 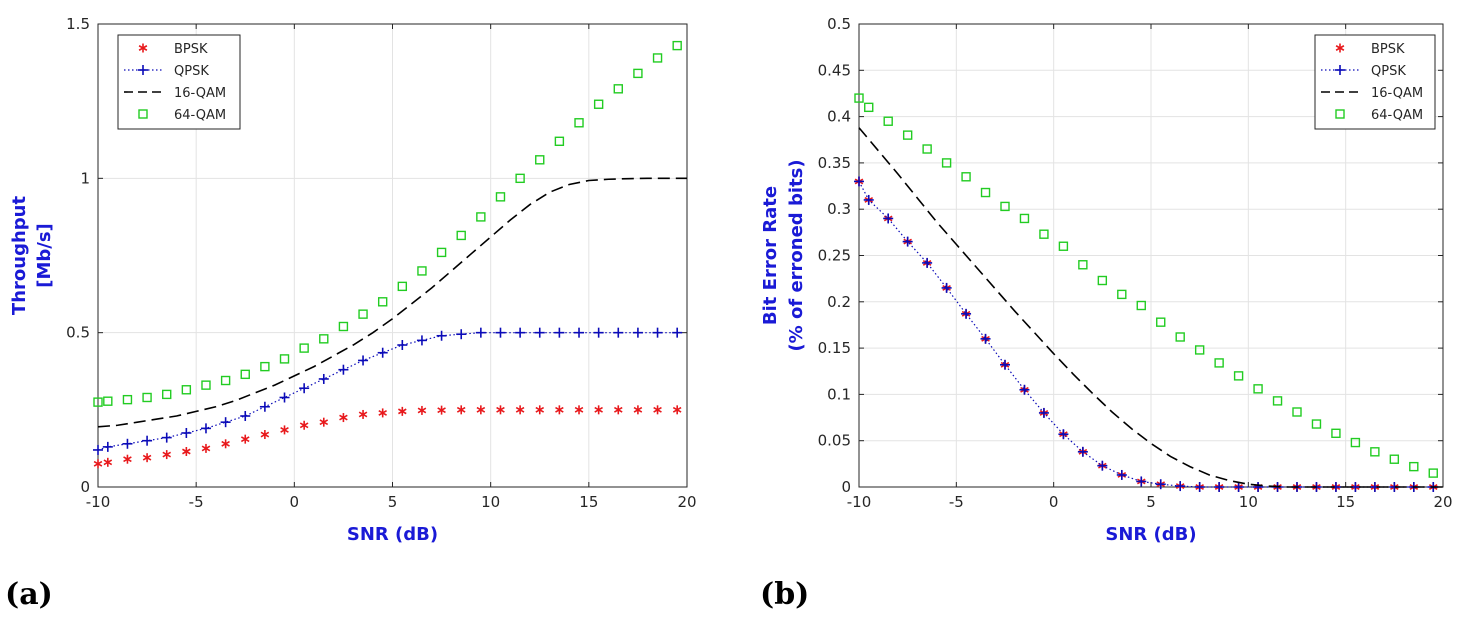 I want to click on series-qpsk, so click(x=388, y=391).